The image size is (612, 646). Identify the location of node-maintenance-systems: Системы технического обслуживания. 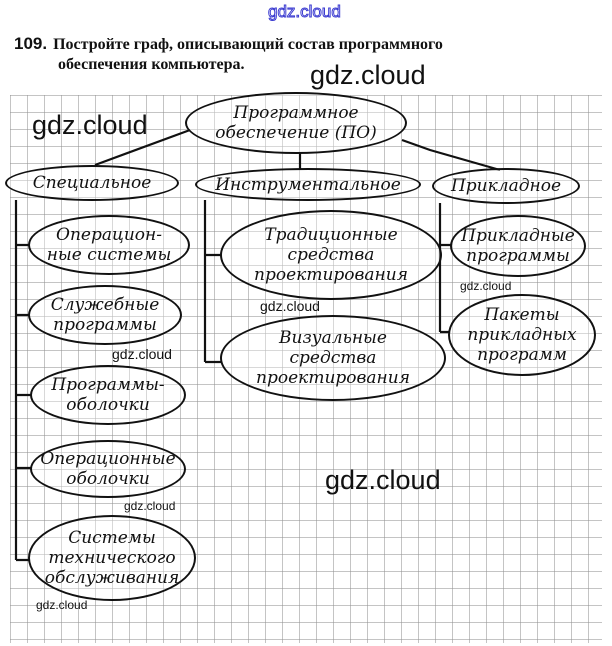
(112, 558).